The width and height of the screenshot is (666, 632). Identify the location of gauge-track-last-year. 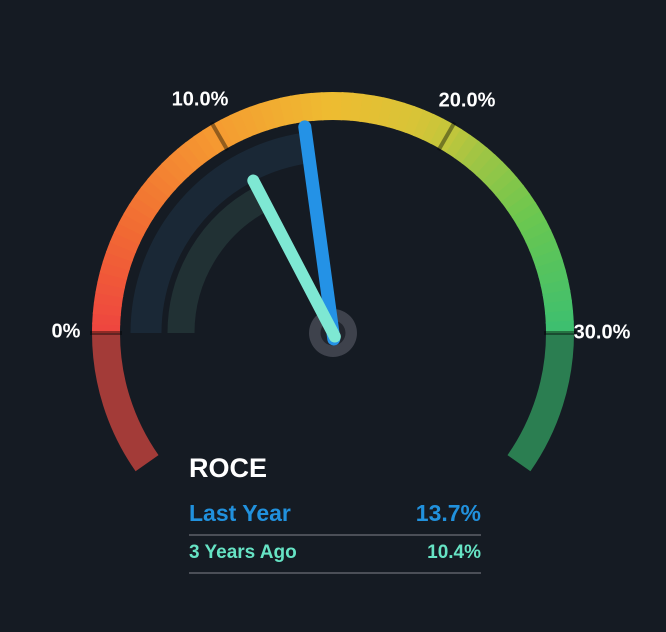
(220, 233).